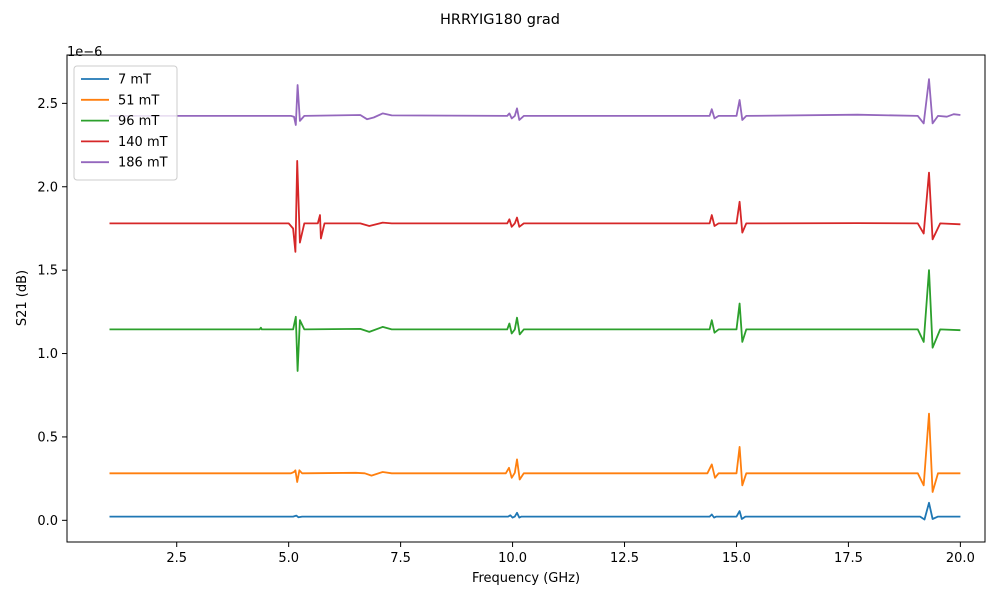  I want to click on x-axis: 2.5 5.0 7.5 10.0 12.5 15.0 17.5 20.0, so click(570, 554).